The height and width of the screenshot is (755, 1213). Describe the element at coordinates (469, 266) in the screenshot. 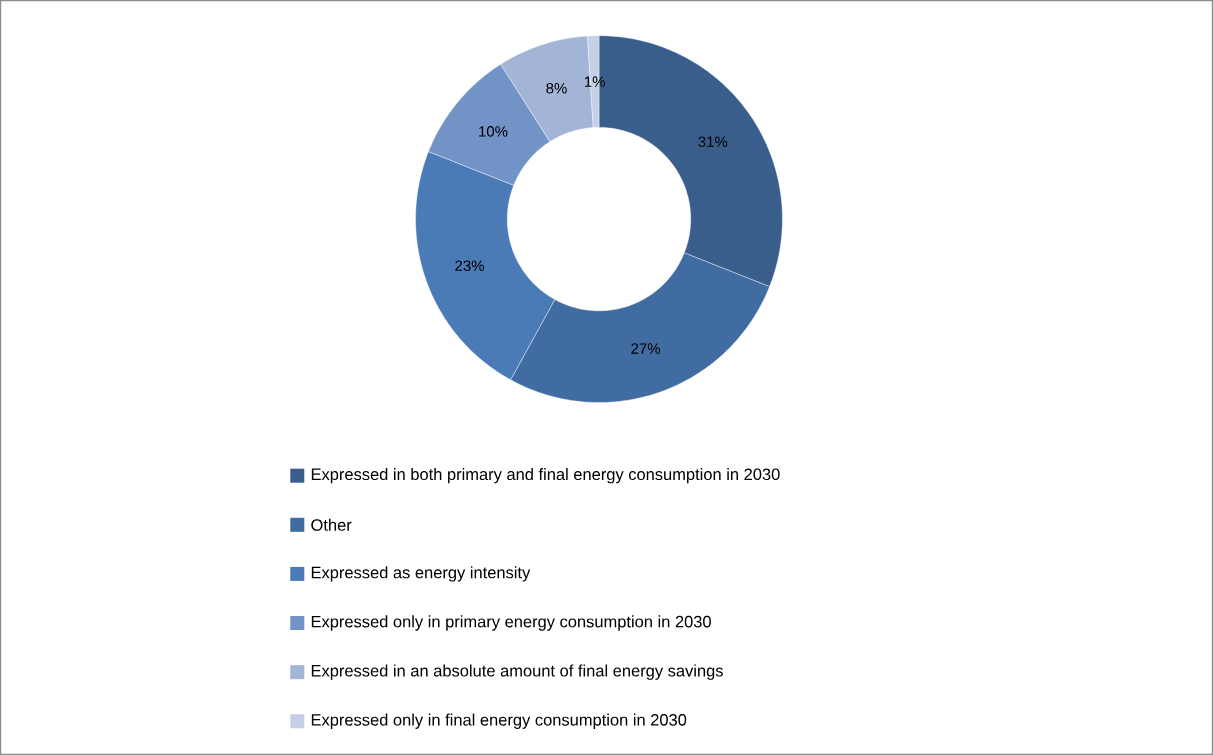

I see `data-label: 23%` at that location.